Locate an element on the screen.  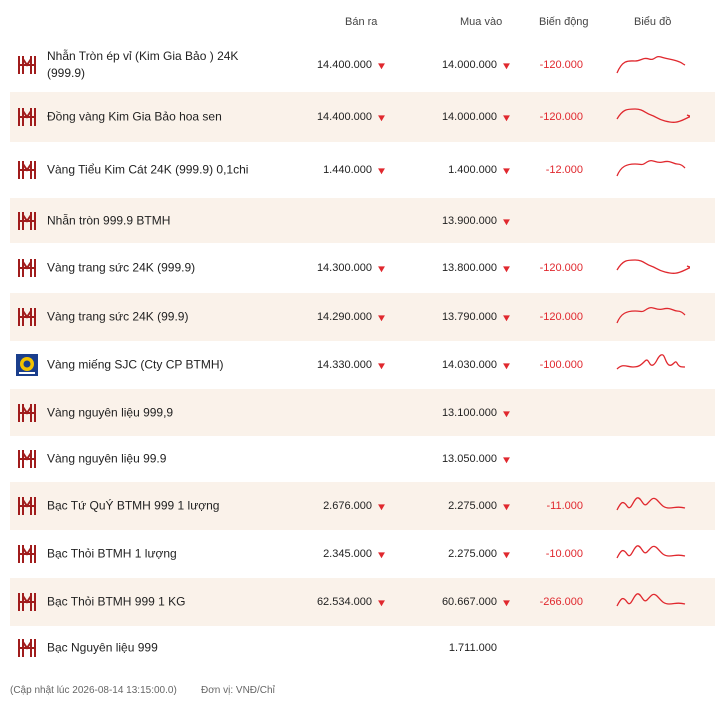
change: -10.000 is located at coordinates (564, 554).